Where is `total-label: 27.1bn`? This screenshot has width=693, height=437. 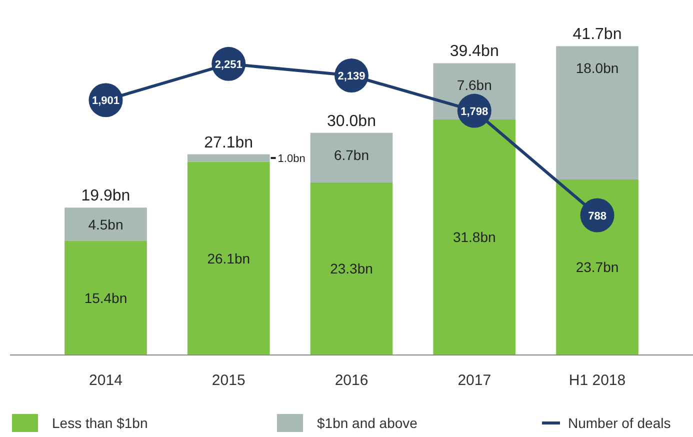 total-label: 27.1bn is located at coordinates (229, 143).